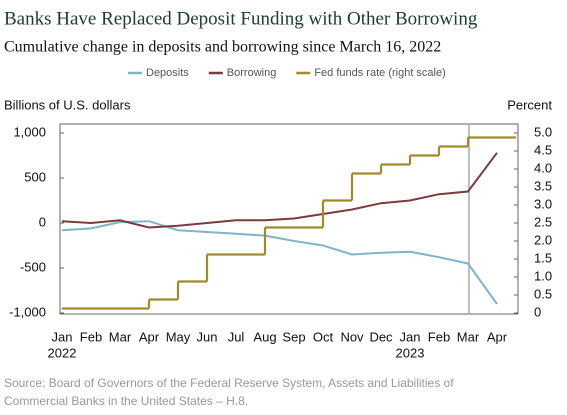 Image resolution: width=567 pixels, height=415 pixels. I want to click on x-tick-label: Jul, so click(236, 336).